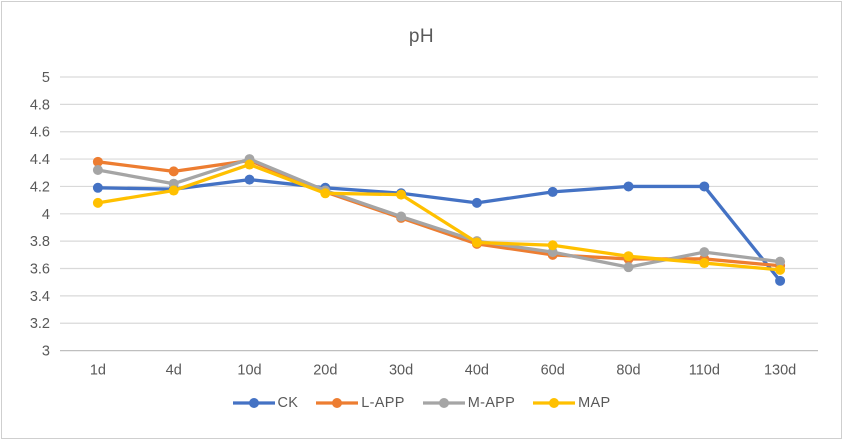 The height and width of the screenshot is (440, 843). Describe the element at coordinates (40, 187) in the screenshot. I see `y-tick-label: 4.2` at that location.